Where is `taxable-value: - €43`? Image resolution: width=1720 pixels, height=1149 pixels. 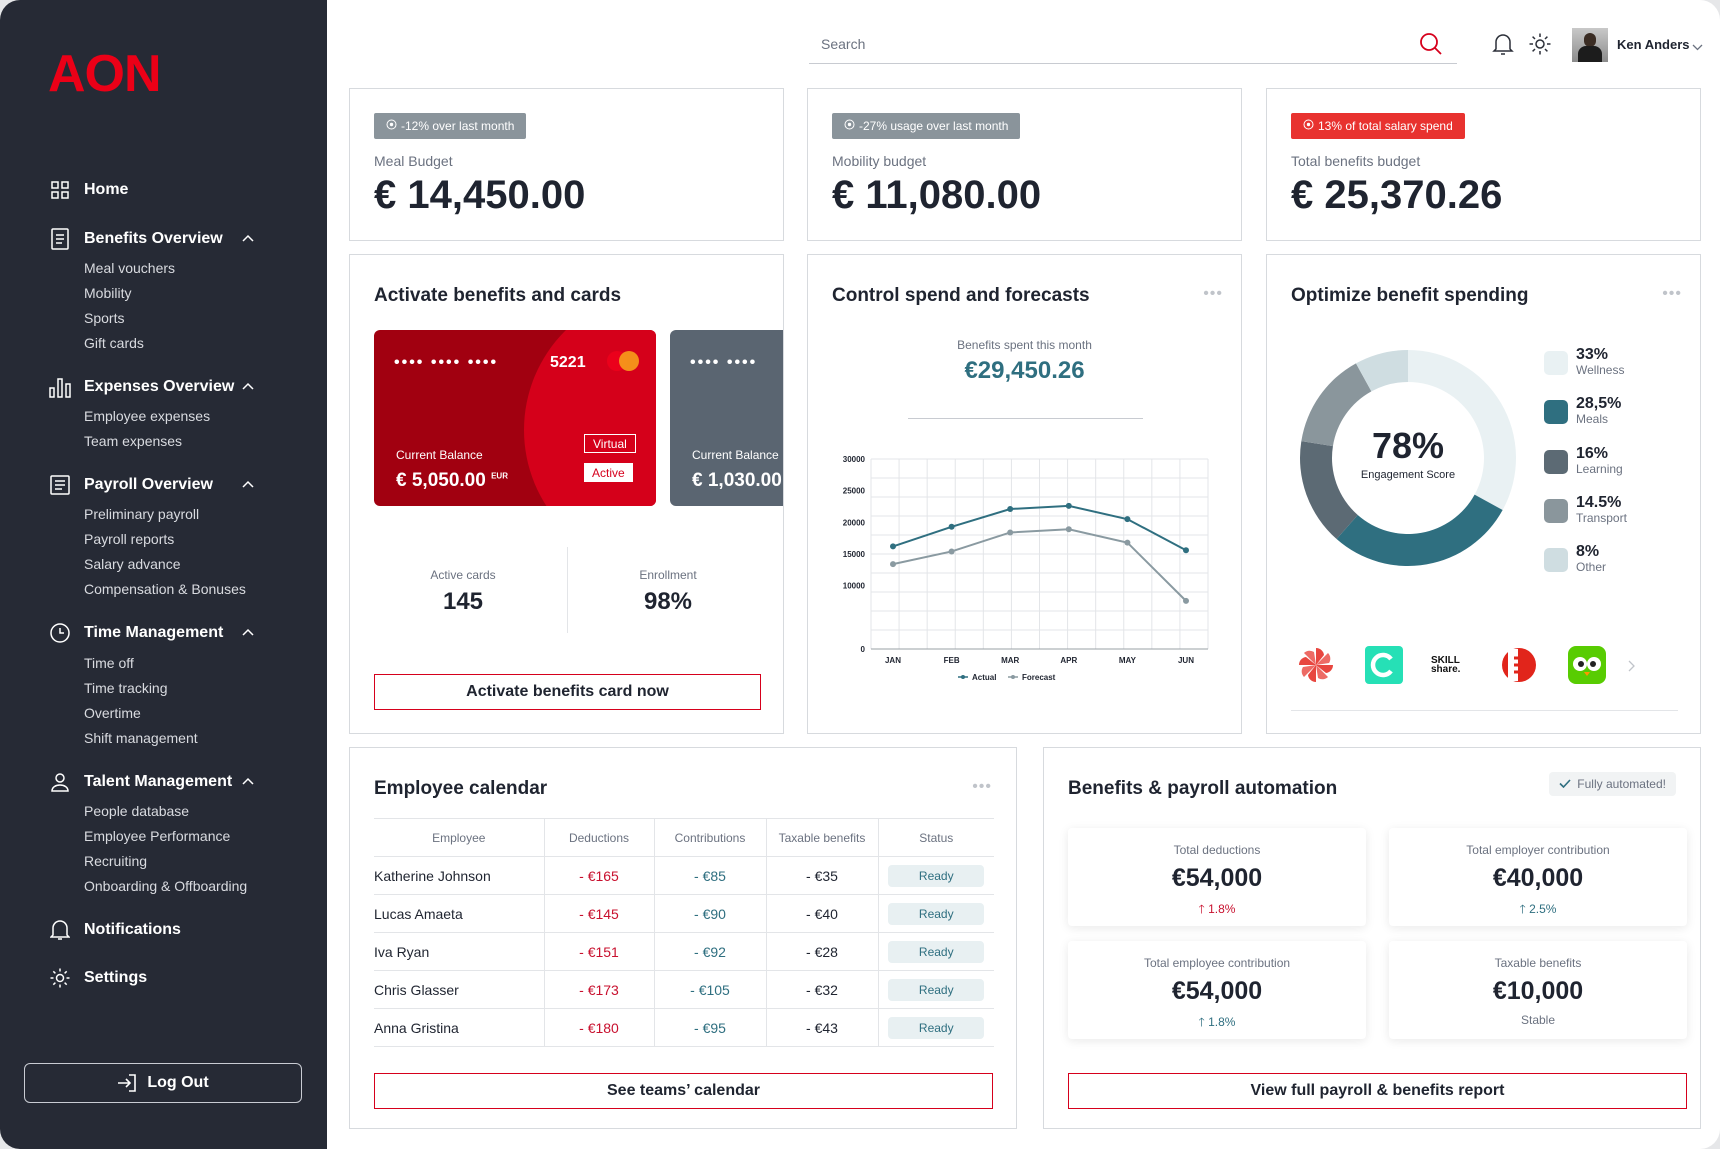
taxable-value: - €43 is located at coordinates (822, 1027).